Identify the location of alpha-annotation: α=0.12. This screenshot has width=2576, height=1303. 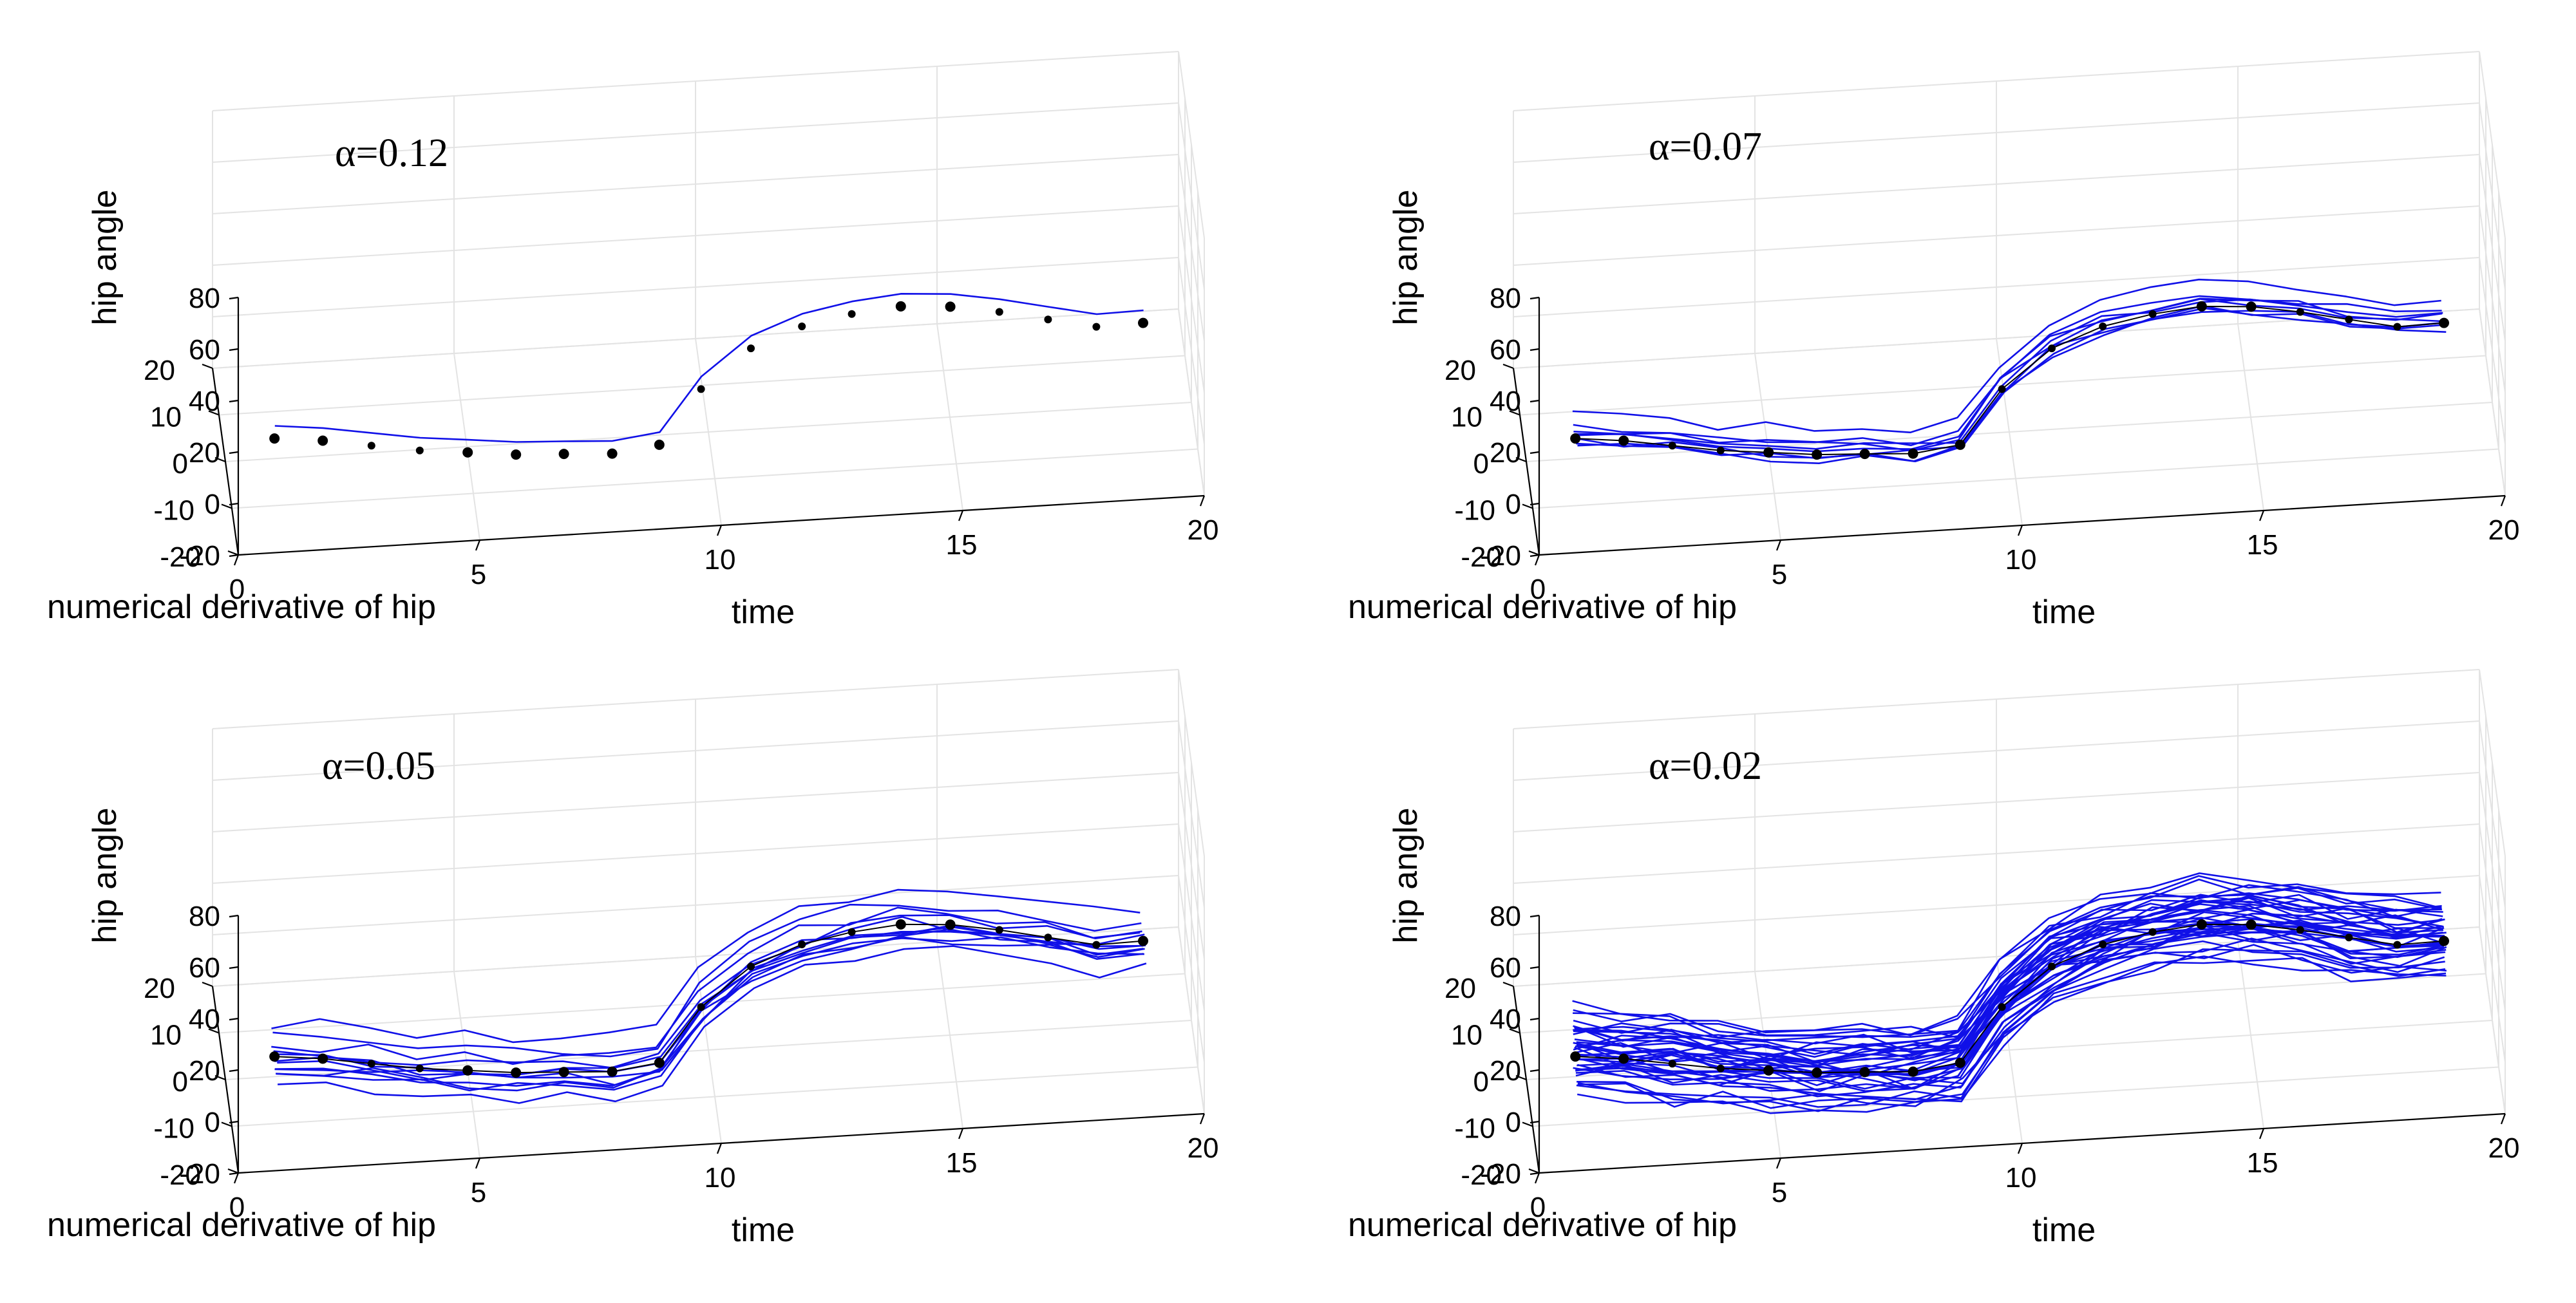
(391, 153).